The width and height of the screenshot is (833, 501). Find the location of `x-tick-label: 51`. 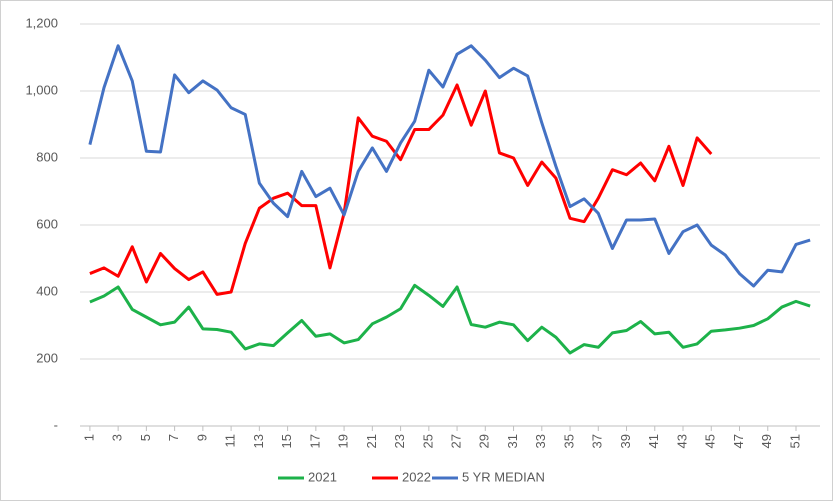

x-tick-label: 51 is located at coordinates (794, 441).